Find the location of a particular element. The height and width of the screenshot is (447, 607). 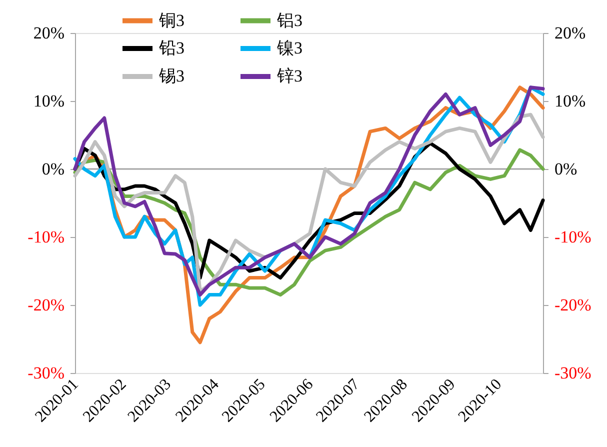

y2-tick-label: 10% is located at coordinates (570, 101).